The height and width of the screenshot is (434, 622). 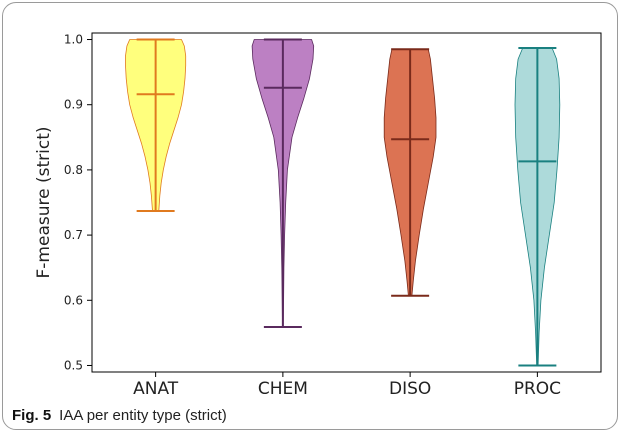 What do you see at coordinates (73, 235) in the screenshot?
I see `y-tick-label: 0.7` at bounding box center [73, 235].